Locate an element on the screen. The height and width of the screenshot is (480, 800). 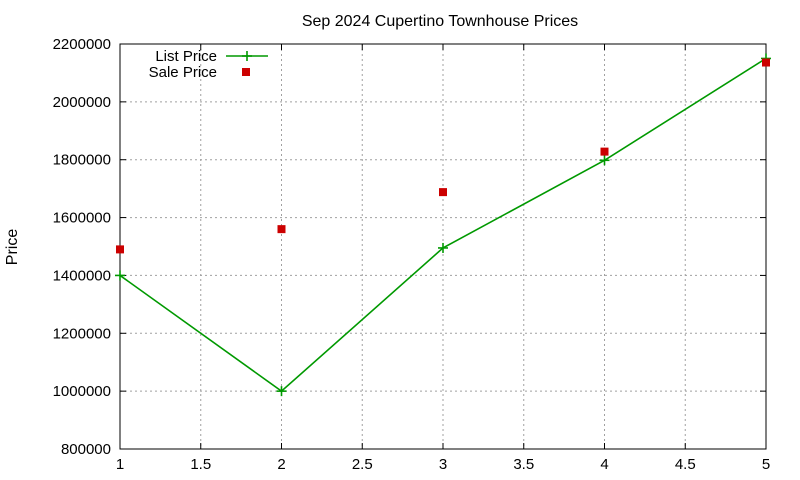
x-tick-label: 1 is located at coordinates (120, 464).